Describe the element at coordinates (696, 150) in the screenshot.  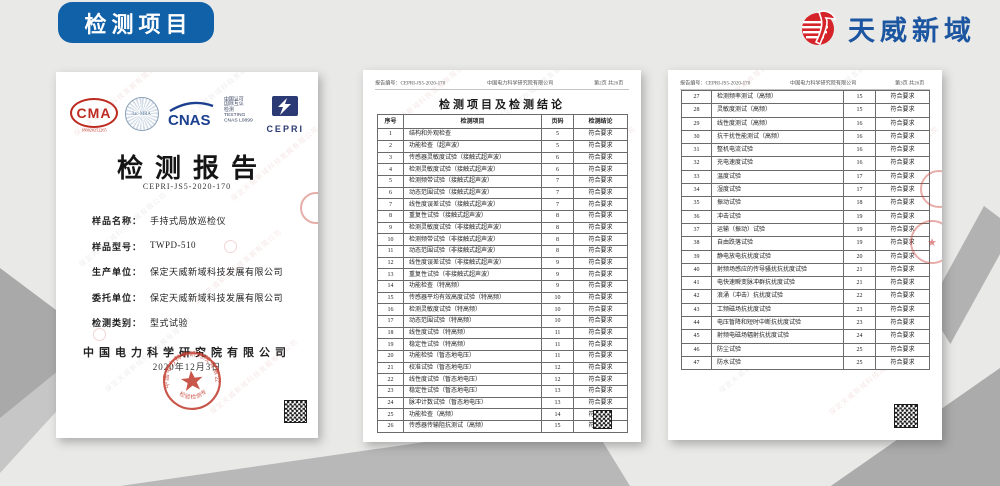
I see `table-cell: 31` at that location.